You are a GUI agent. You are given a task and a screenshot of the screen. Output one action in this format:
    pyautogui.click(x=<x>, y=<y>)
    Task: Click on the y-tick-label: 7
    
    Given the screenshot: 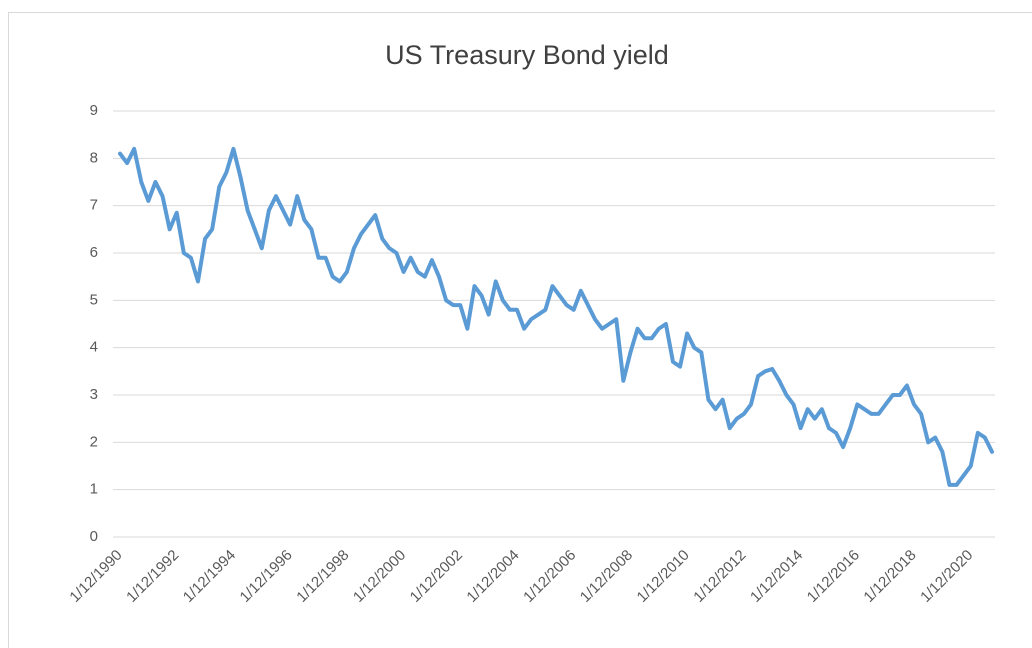 What is the action you would take?
    pyautogui.click(x=94, y=205)
    